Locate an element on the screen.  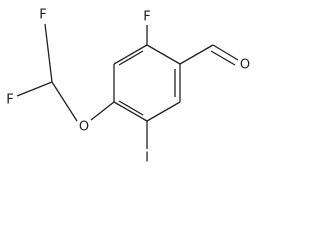
atom-label: I is located at coordinates (147, 158).